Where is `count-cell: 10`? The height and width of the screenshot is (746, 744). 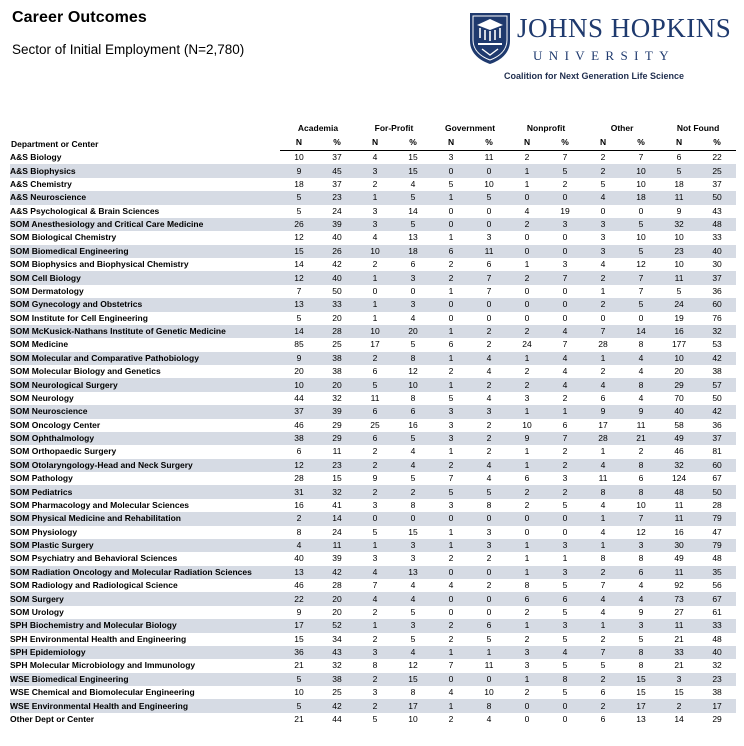
count-cell: 10 is located at coordinates (679, 358).